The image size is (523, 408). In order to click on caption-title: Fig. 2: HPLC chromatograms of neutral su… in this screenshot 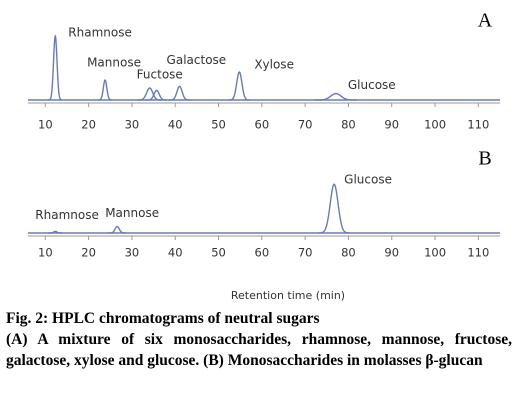, I will do `click(163, 318)`.